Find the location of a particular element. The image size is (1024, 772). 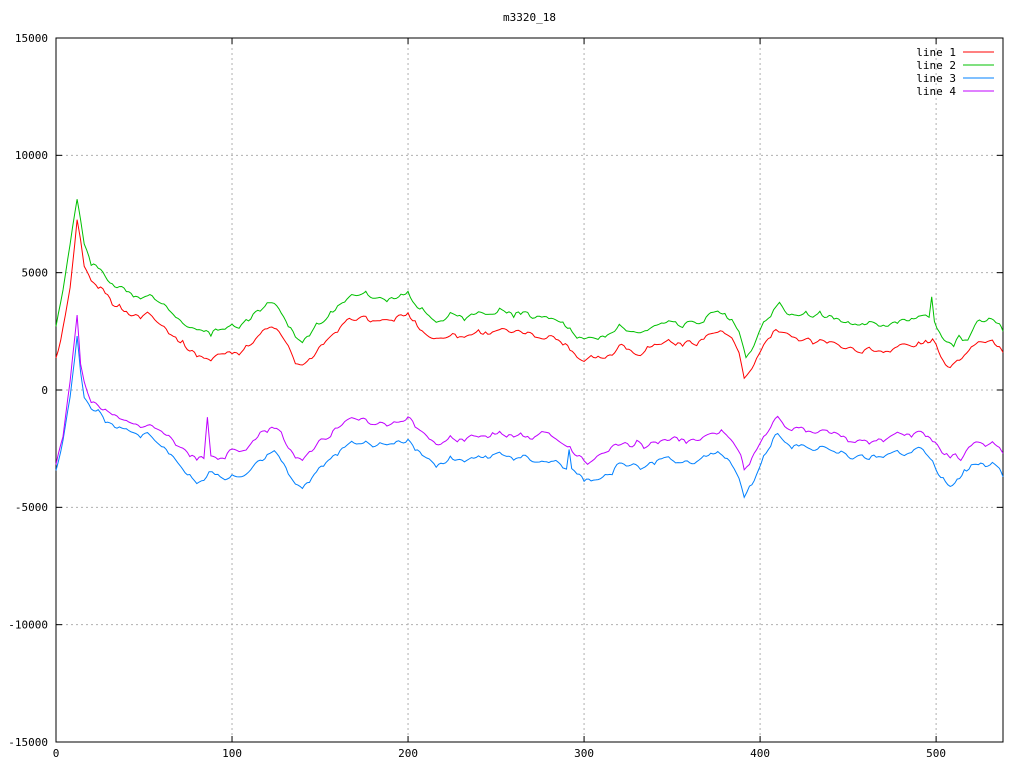

legend-item-line-3: line 3 is located at coordinates (955, 78).